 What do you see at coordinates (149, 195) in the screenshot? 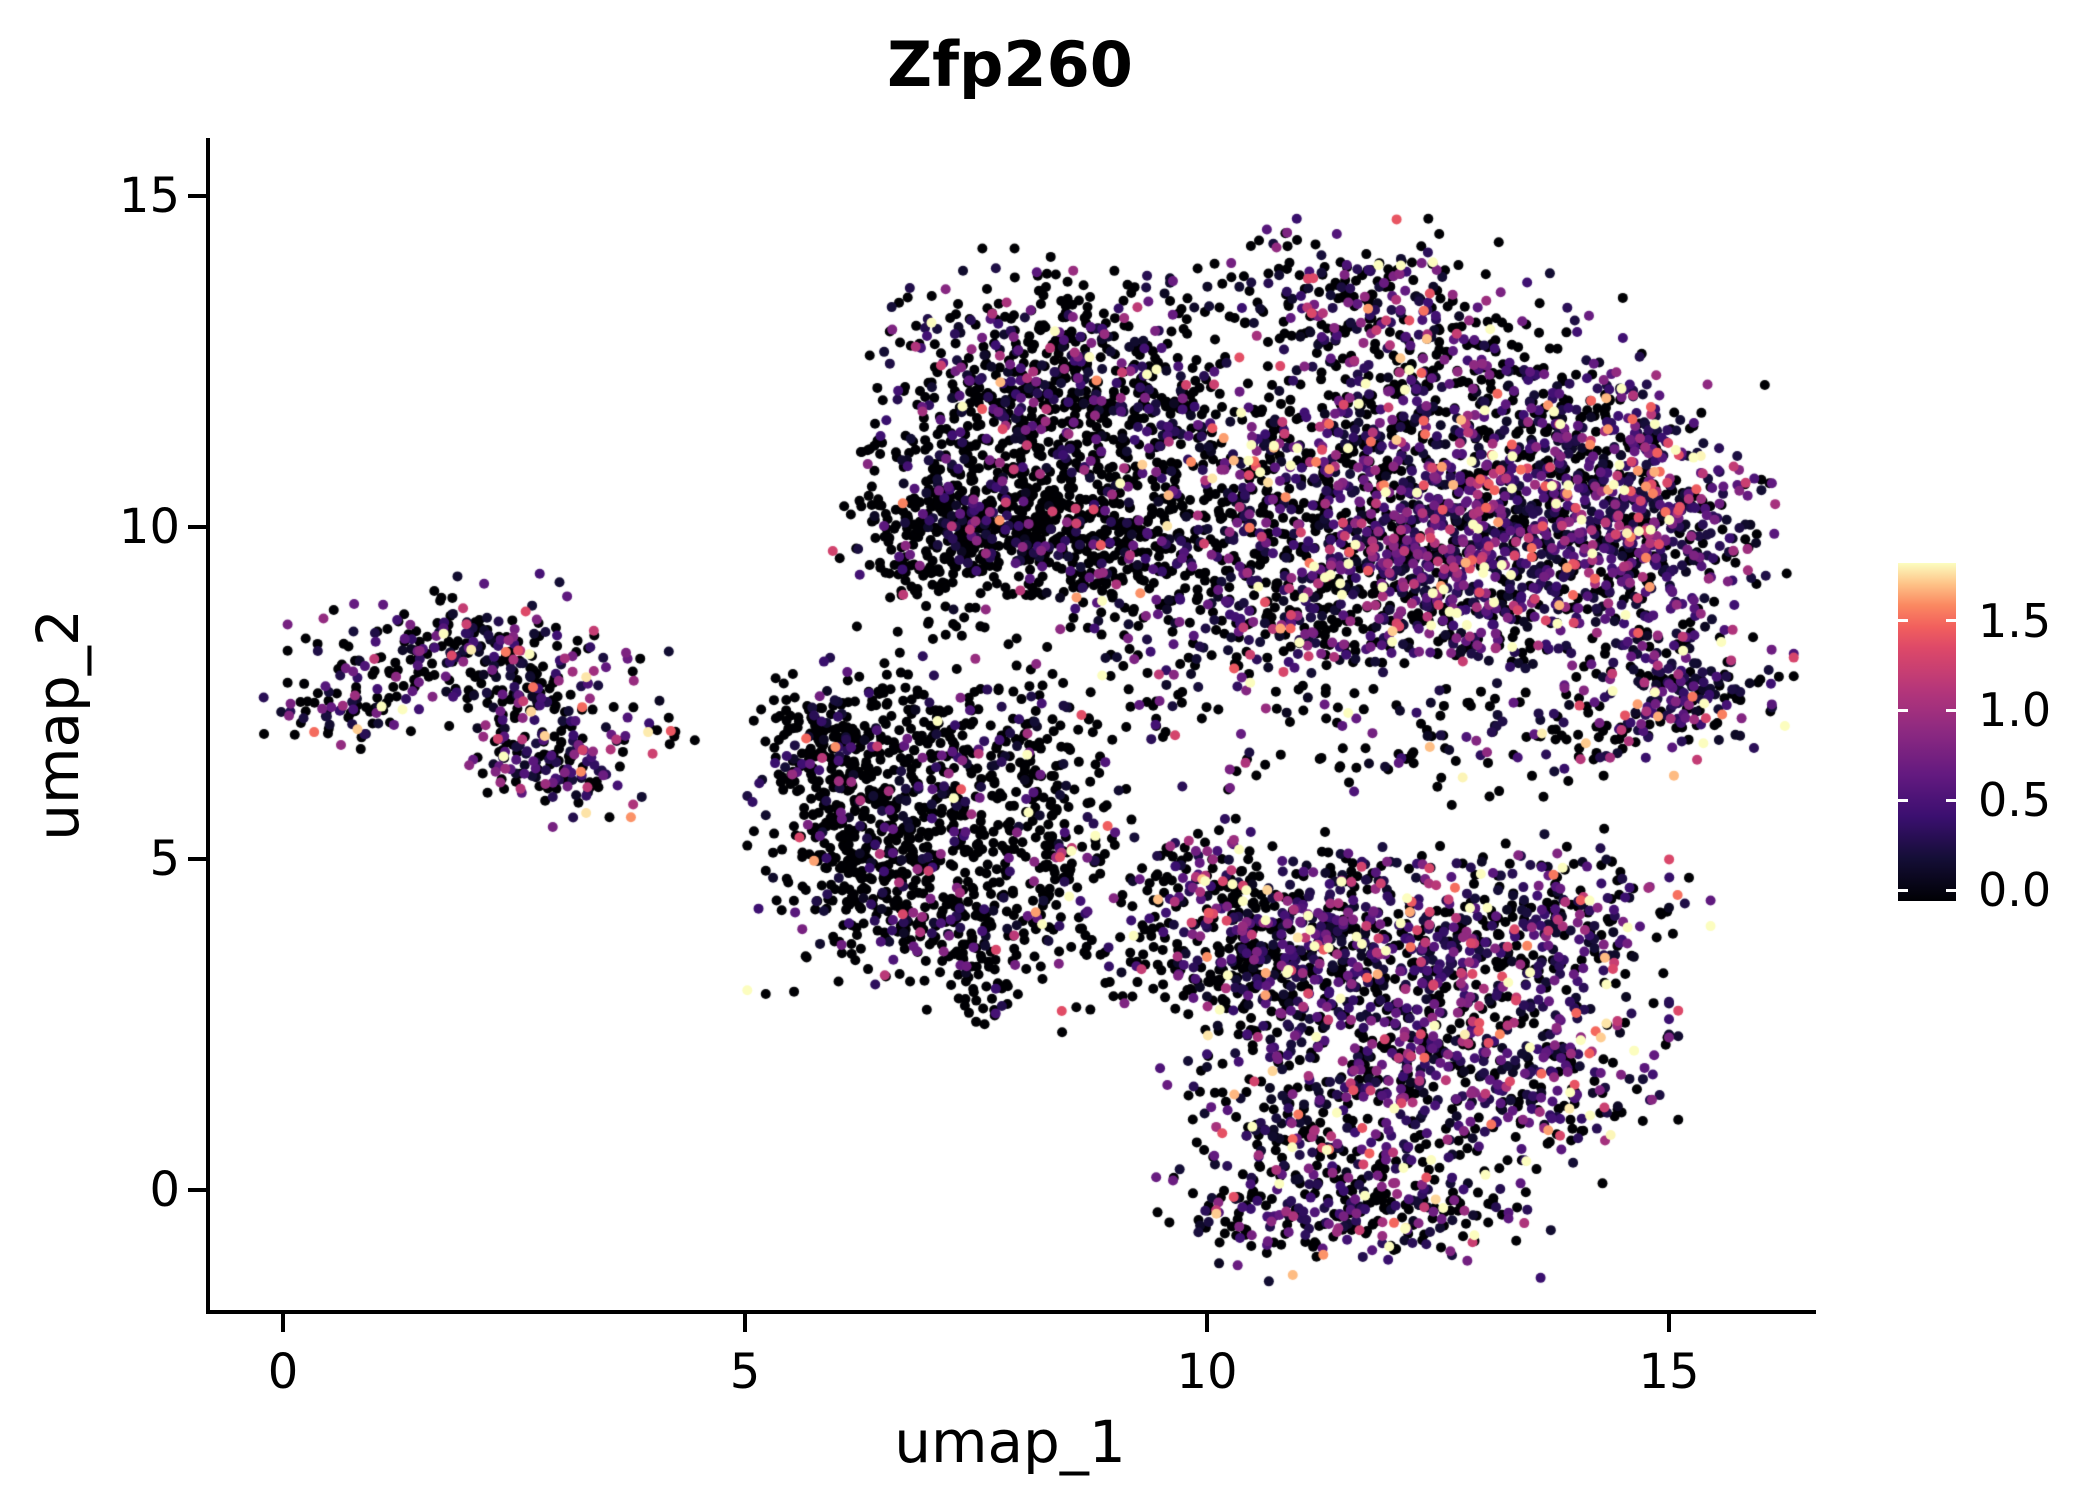
I see `y-tick-label: 15` at bounding box center [149, 195].